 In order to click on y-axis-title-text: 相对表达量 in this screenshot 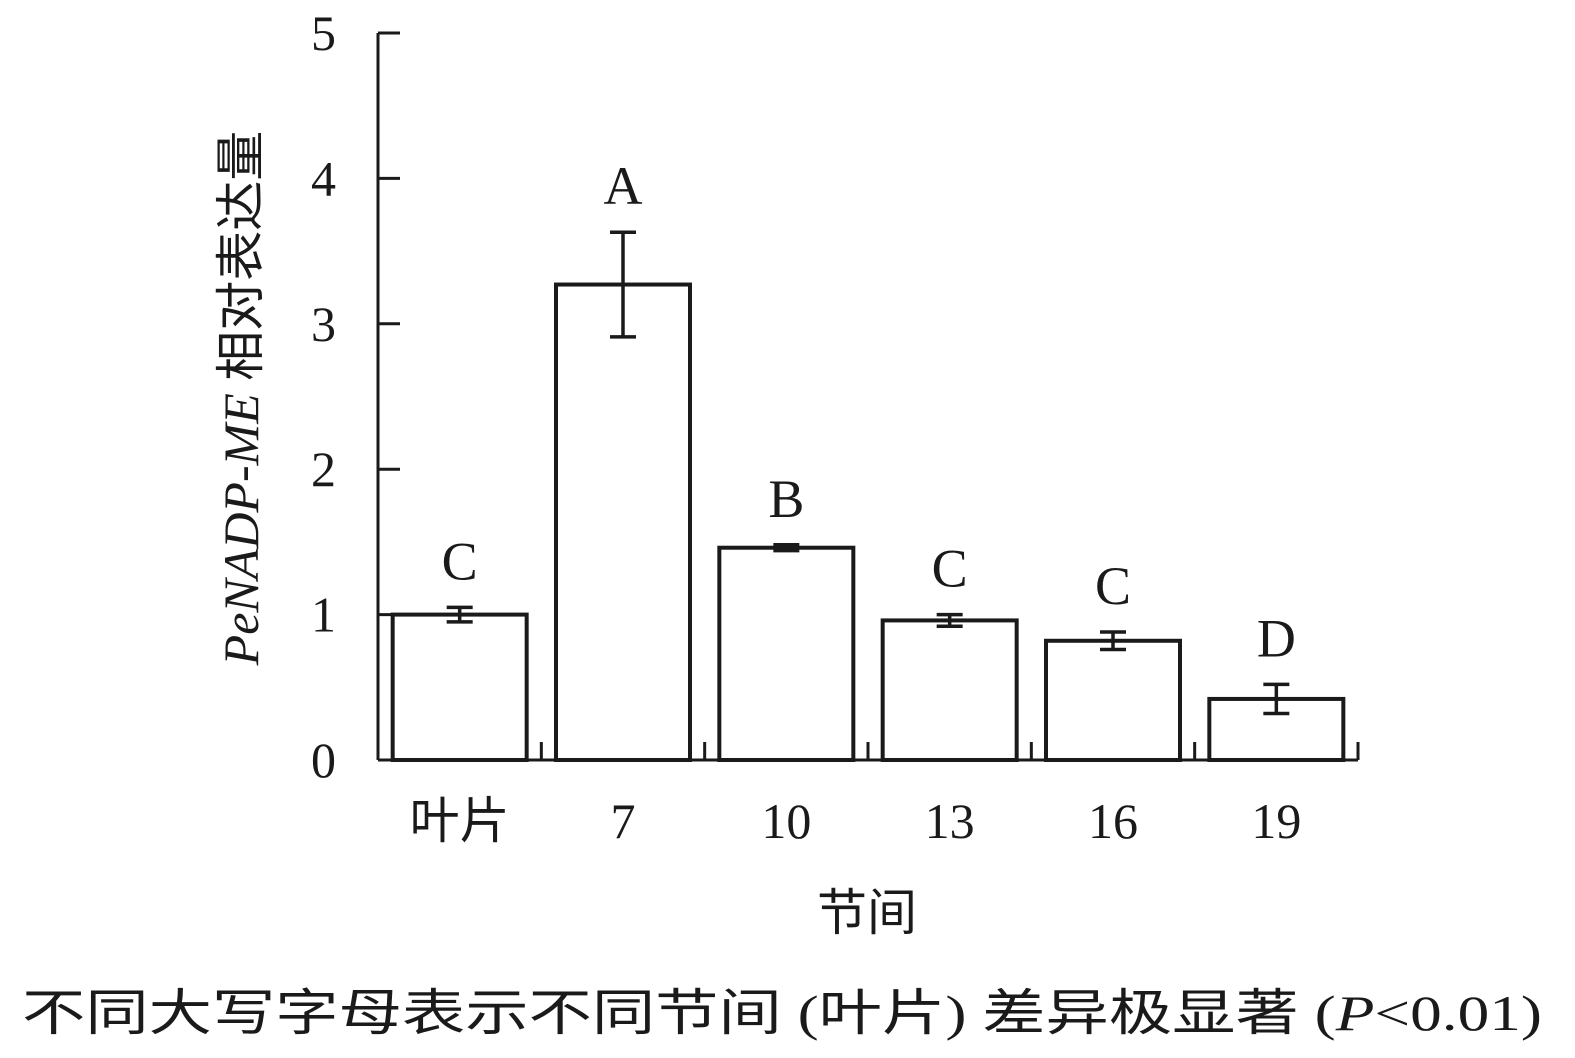, I will do `click(241, 262)`.